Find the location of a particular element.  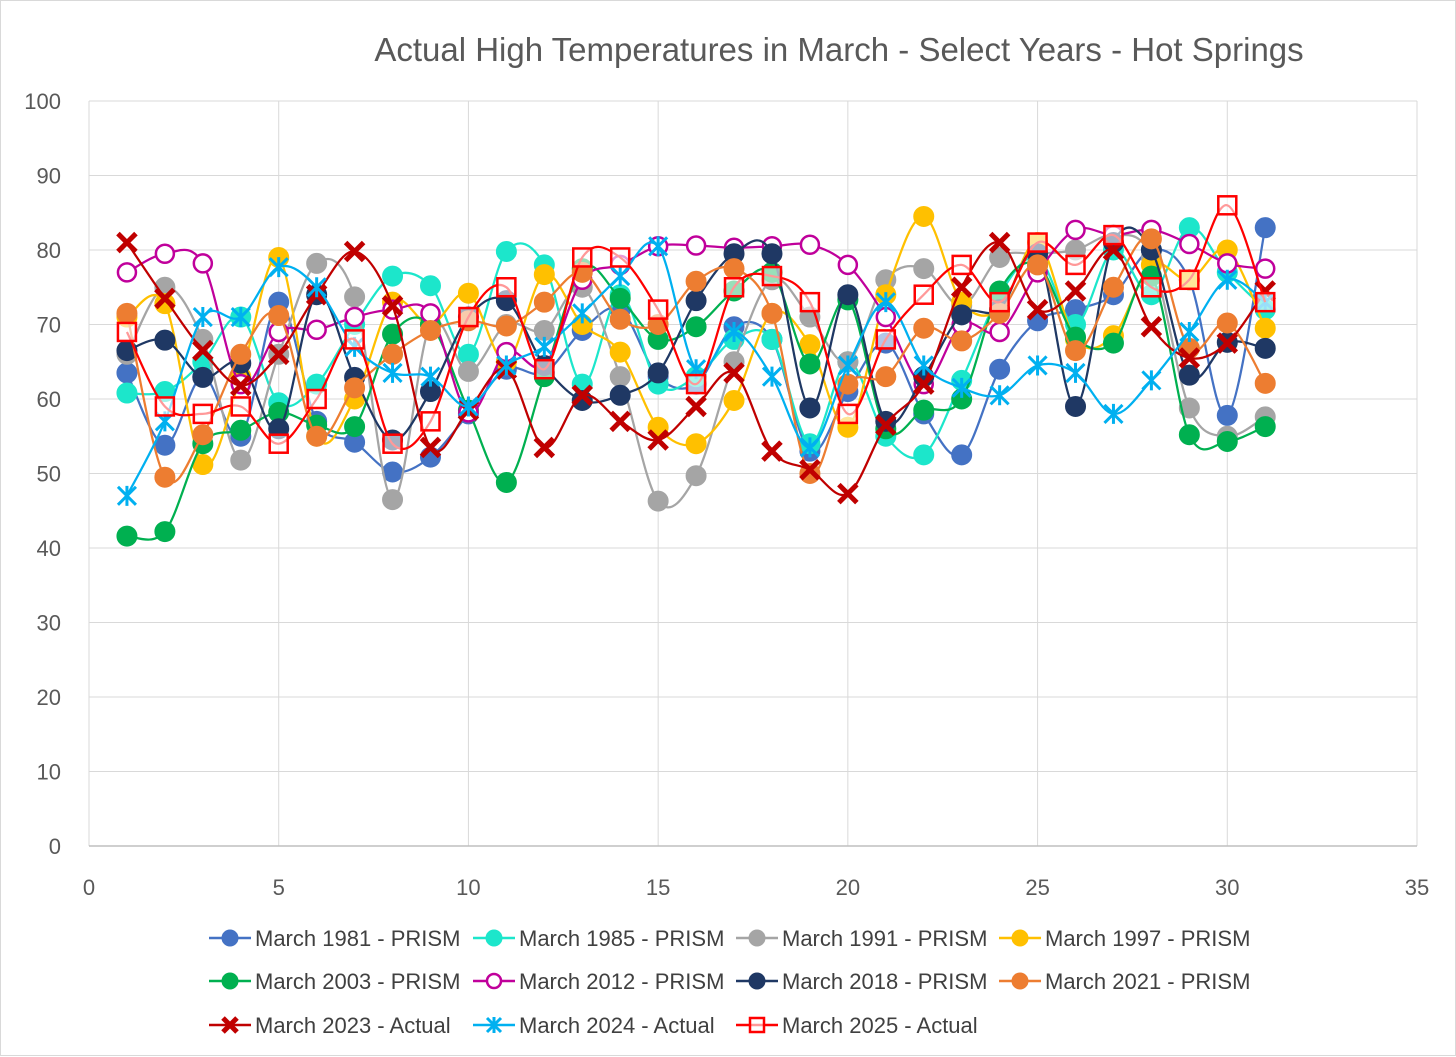

x-tick-label: 10 is located at coordinates (468, 887).